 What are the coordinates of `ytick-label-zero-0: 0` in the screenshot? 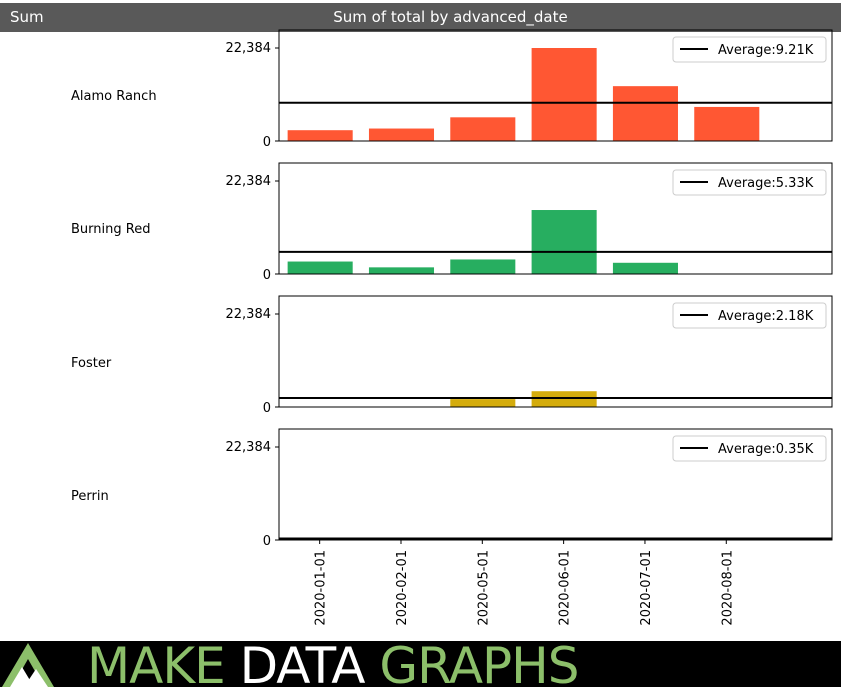 It's located at (267, 142).